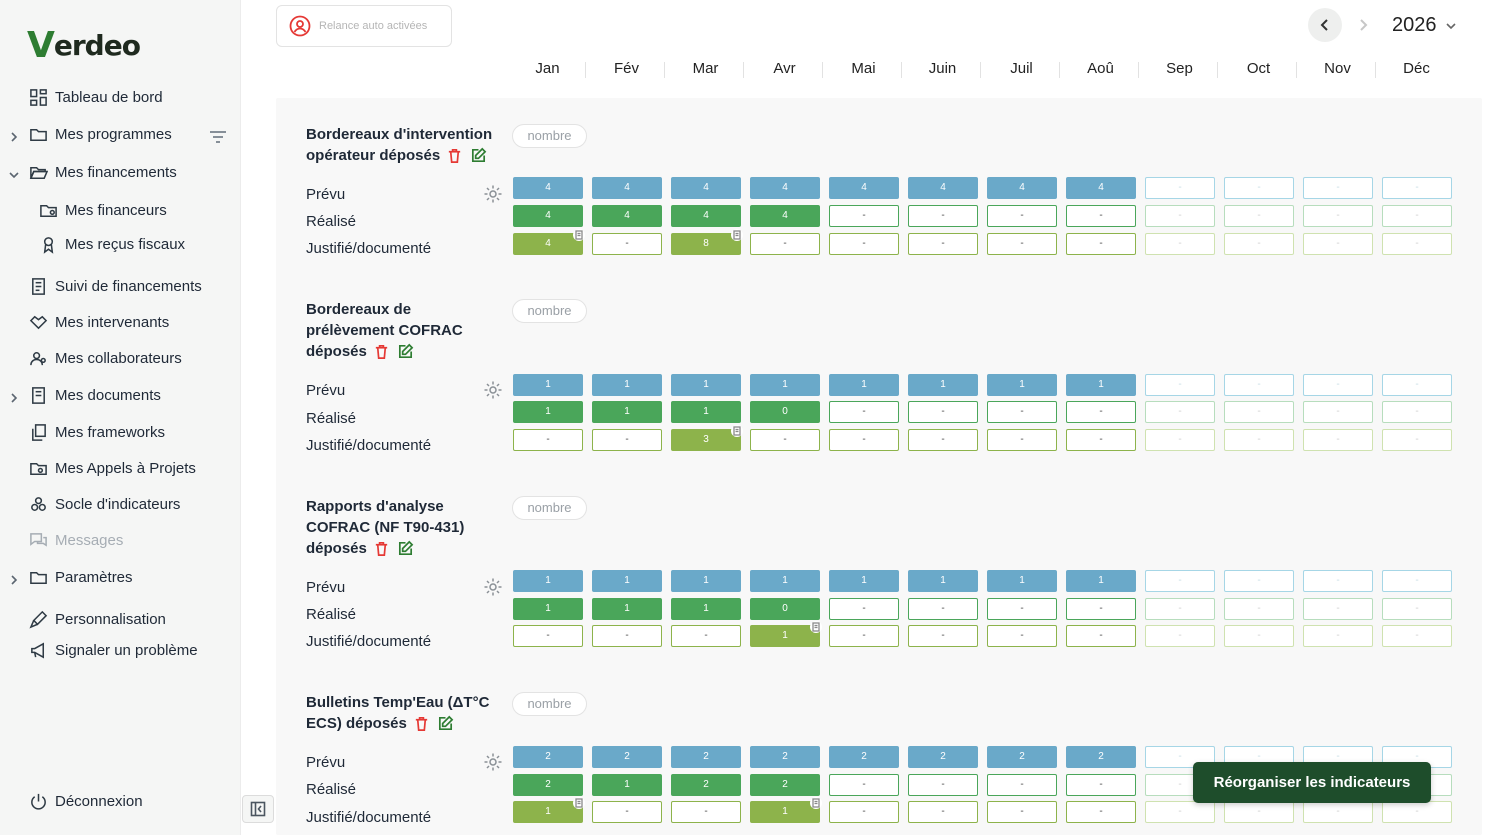 The width and height of the screenshot is (1500, 835). I want to click on logout-button: Déconnexion, so click(85, 801).